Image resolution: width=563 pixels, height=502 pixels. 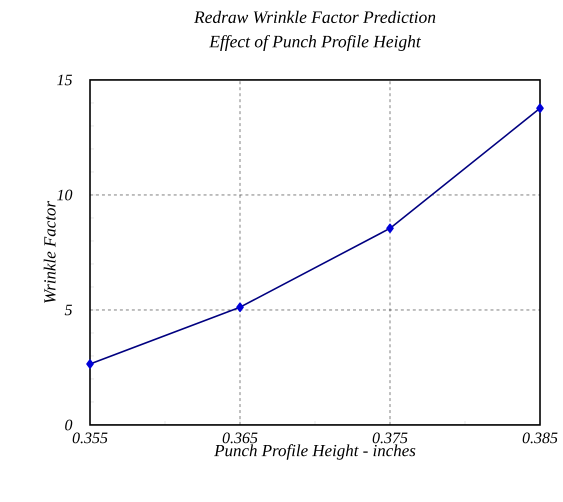 I want to click on x-tick-label: 0.365, so click(x=240, y=438).